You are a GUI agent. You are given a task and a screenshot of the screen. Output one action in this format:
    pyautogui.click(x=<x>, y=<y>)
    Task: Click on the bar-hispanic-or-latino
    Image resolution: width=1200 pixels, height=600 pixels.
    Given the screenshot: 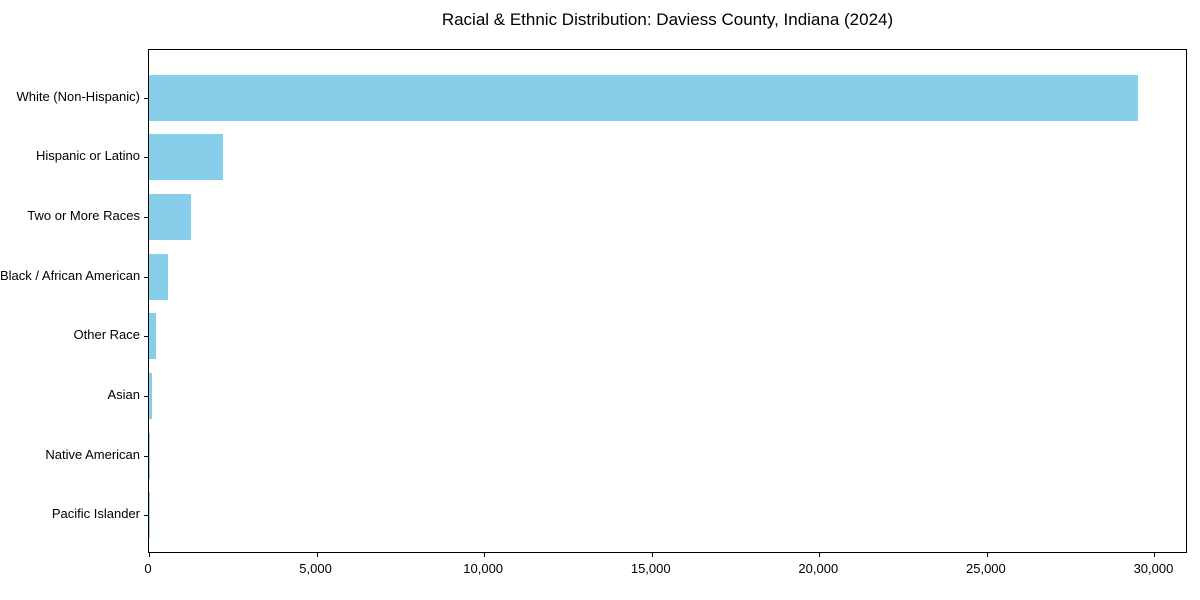 What is the action you would take?
    pyautogui.click(x=186, y=157)
    